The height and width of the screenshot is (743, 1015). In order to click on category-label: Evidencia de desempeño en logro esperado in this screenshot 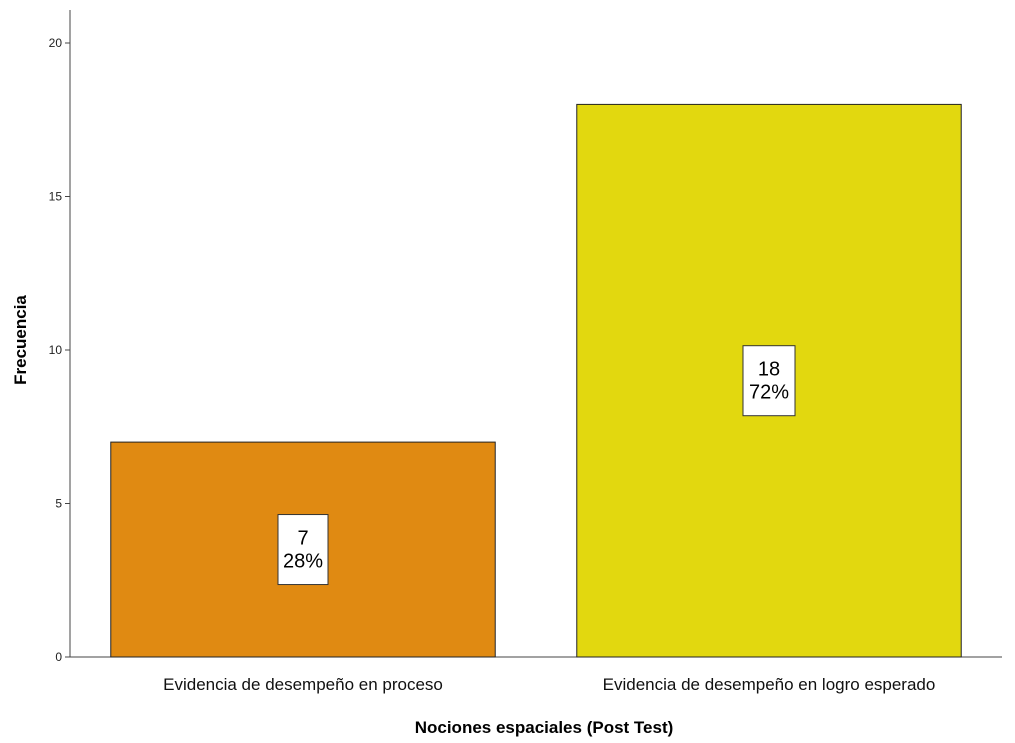, I will do `click(769, 684)`.